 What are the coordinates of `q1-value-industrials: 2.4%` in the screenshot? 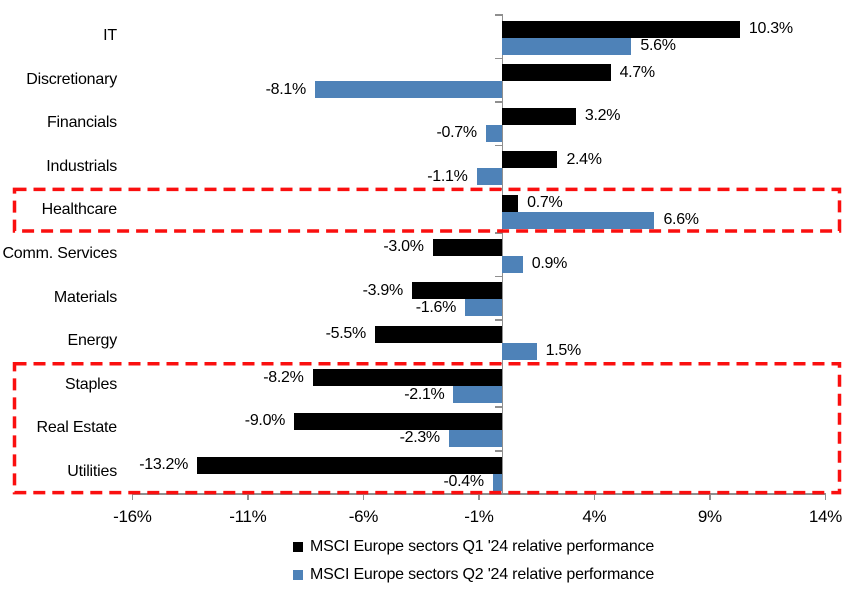 It's located at (584, 159).